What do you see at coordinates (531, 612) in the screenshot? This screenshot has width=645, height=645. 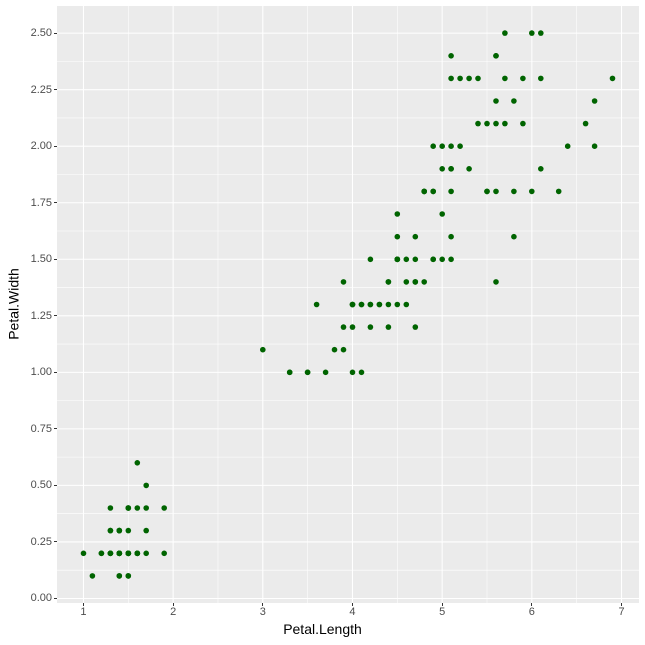 I see `x-tick-label: 6` at bounding box center [531, 612].